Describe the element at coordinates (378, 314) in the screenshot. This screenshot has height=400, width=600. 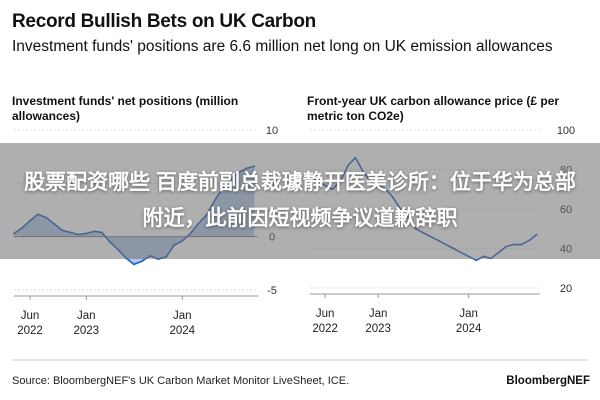
I see `x-tick-month-1-1: Jan` at that location.